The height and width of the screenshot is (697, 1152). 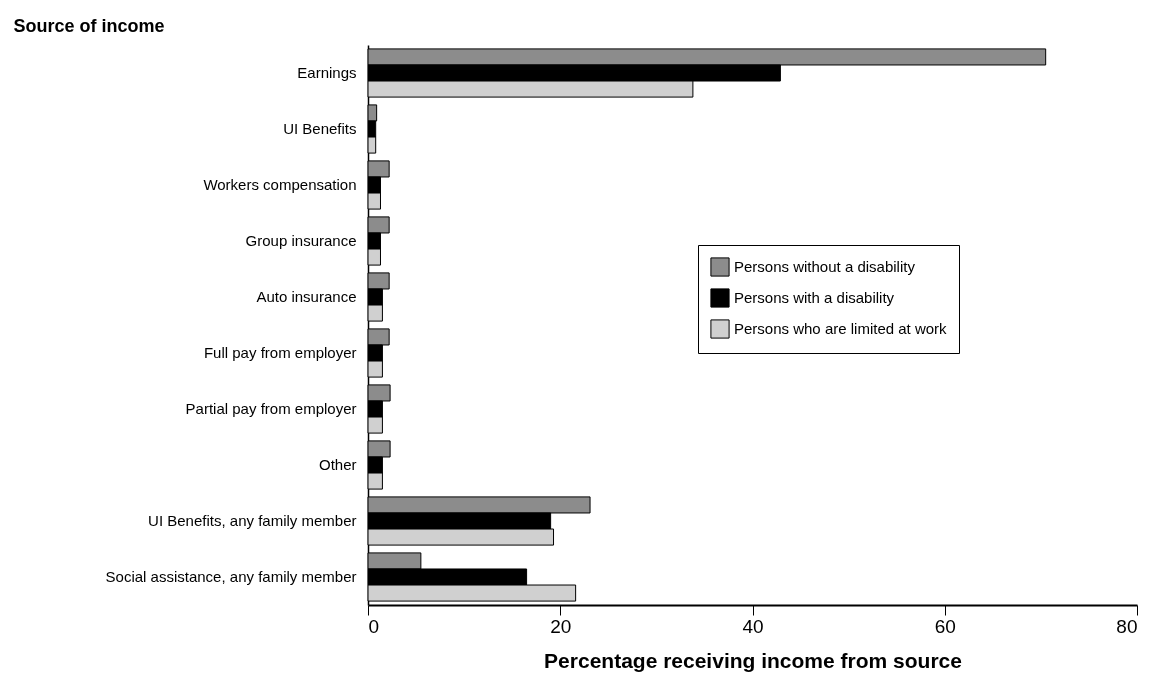 I want to click on y-tick-label: UI Benefits, so click(x=320, y=128).